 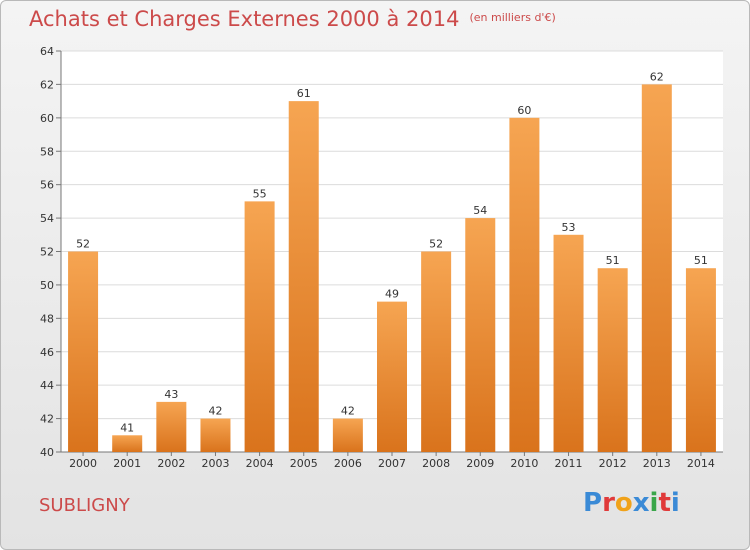 I want to click on proxiti-logo: Proxiti, so click(x=631, y=503).